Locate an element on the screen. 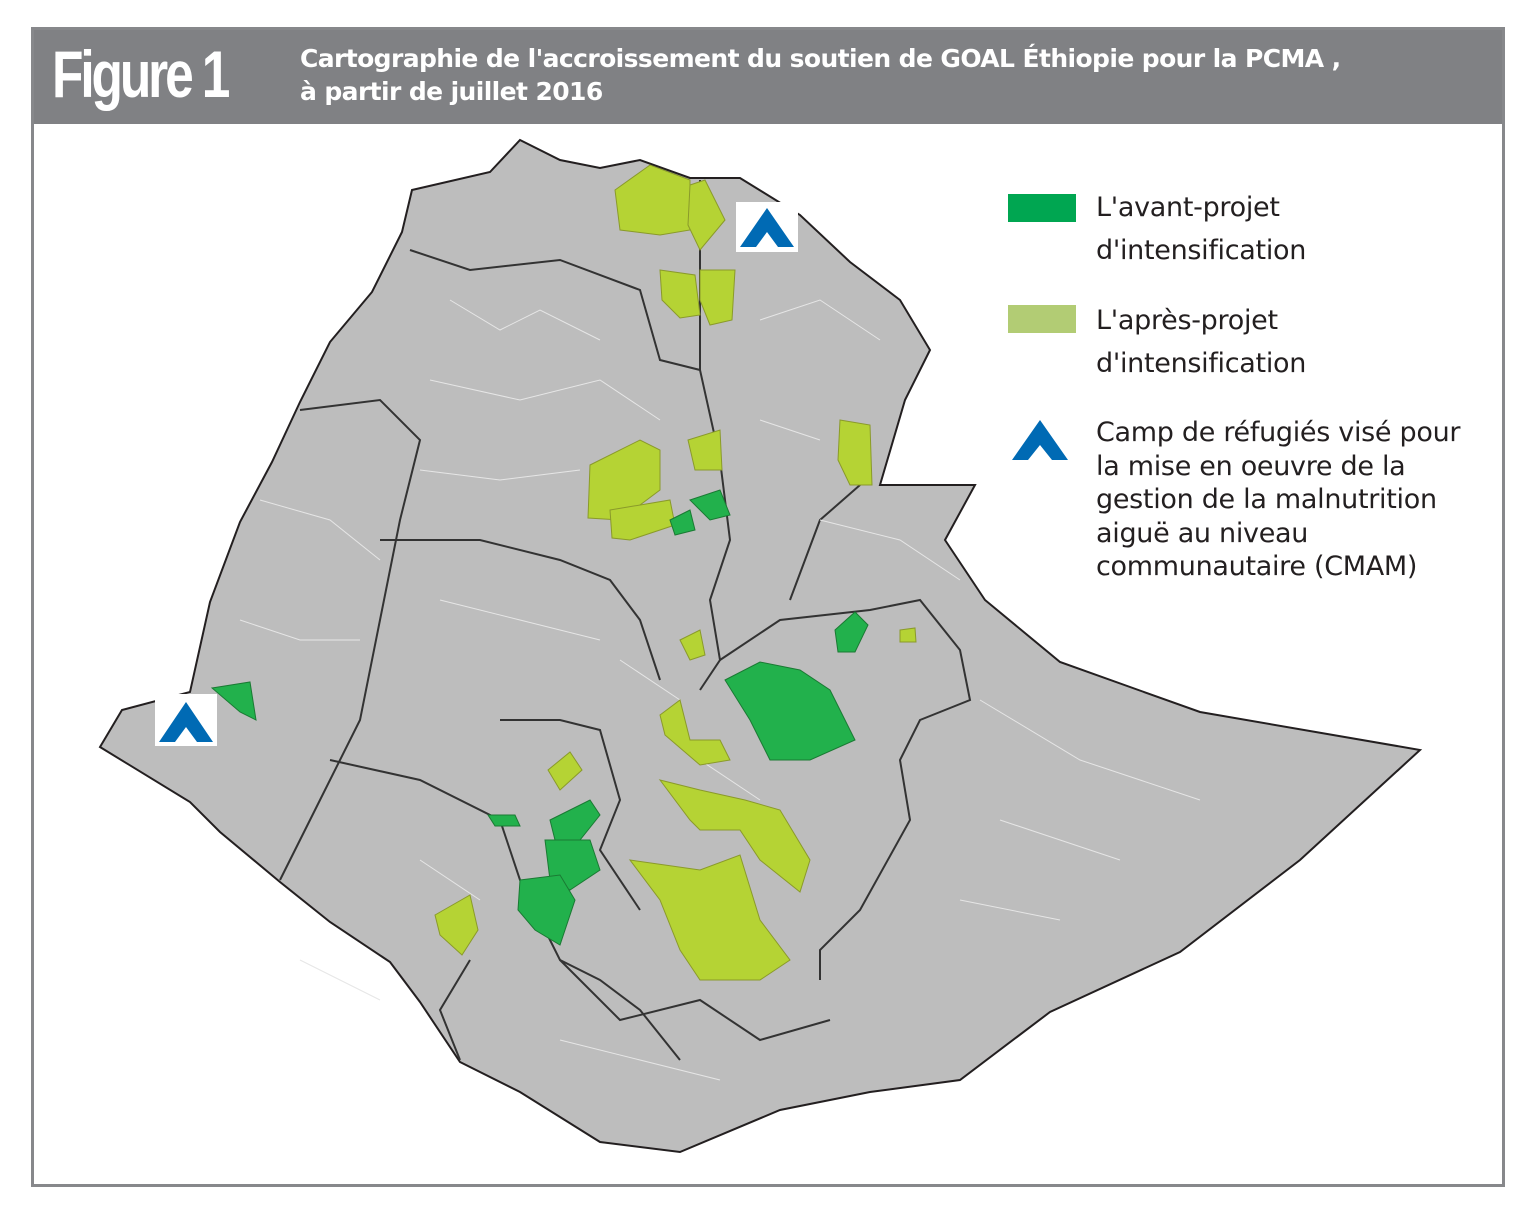 This screenshot has height=1213, width=1531. refugee-camp-marker-west is located at coordinates (186, 720).